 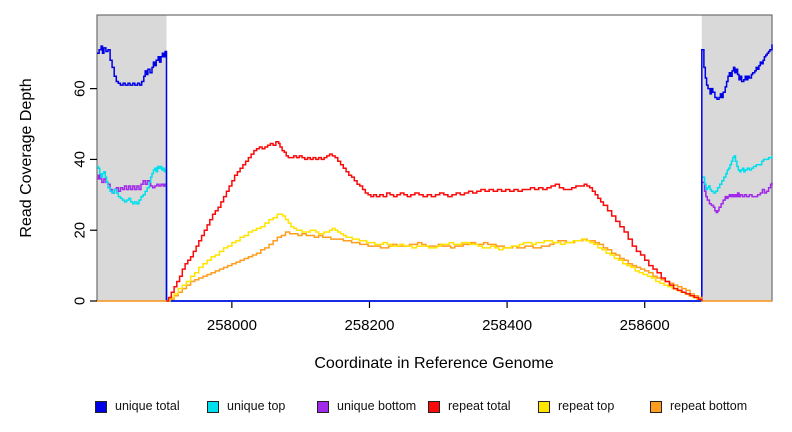 What do you see at coordinates (101, 406) in the screenshot?
I see `legend-swatch-unique-total` at bounding box center [101, 406].